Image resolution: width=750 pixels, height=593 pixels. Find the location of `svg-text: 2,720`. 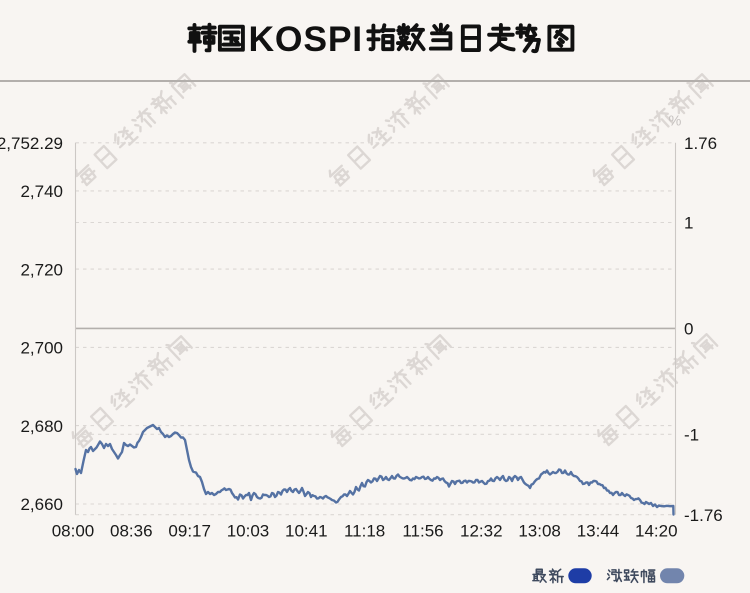

svg-text: 2,720 is located at coordinates (41, 269).